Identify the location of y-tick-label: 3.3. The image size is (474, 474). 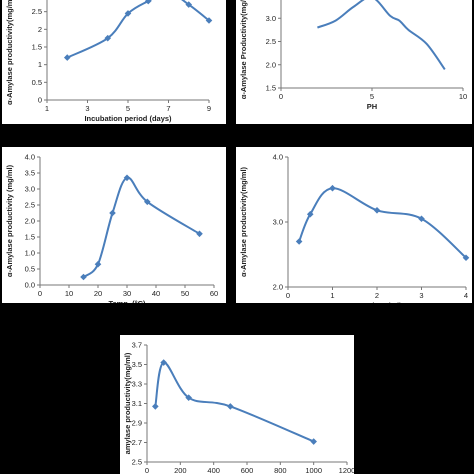
(137, 384).